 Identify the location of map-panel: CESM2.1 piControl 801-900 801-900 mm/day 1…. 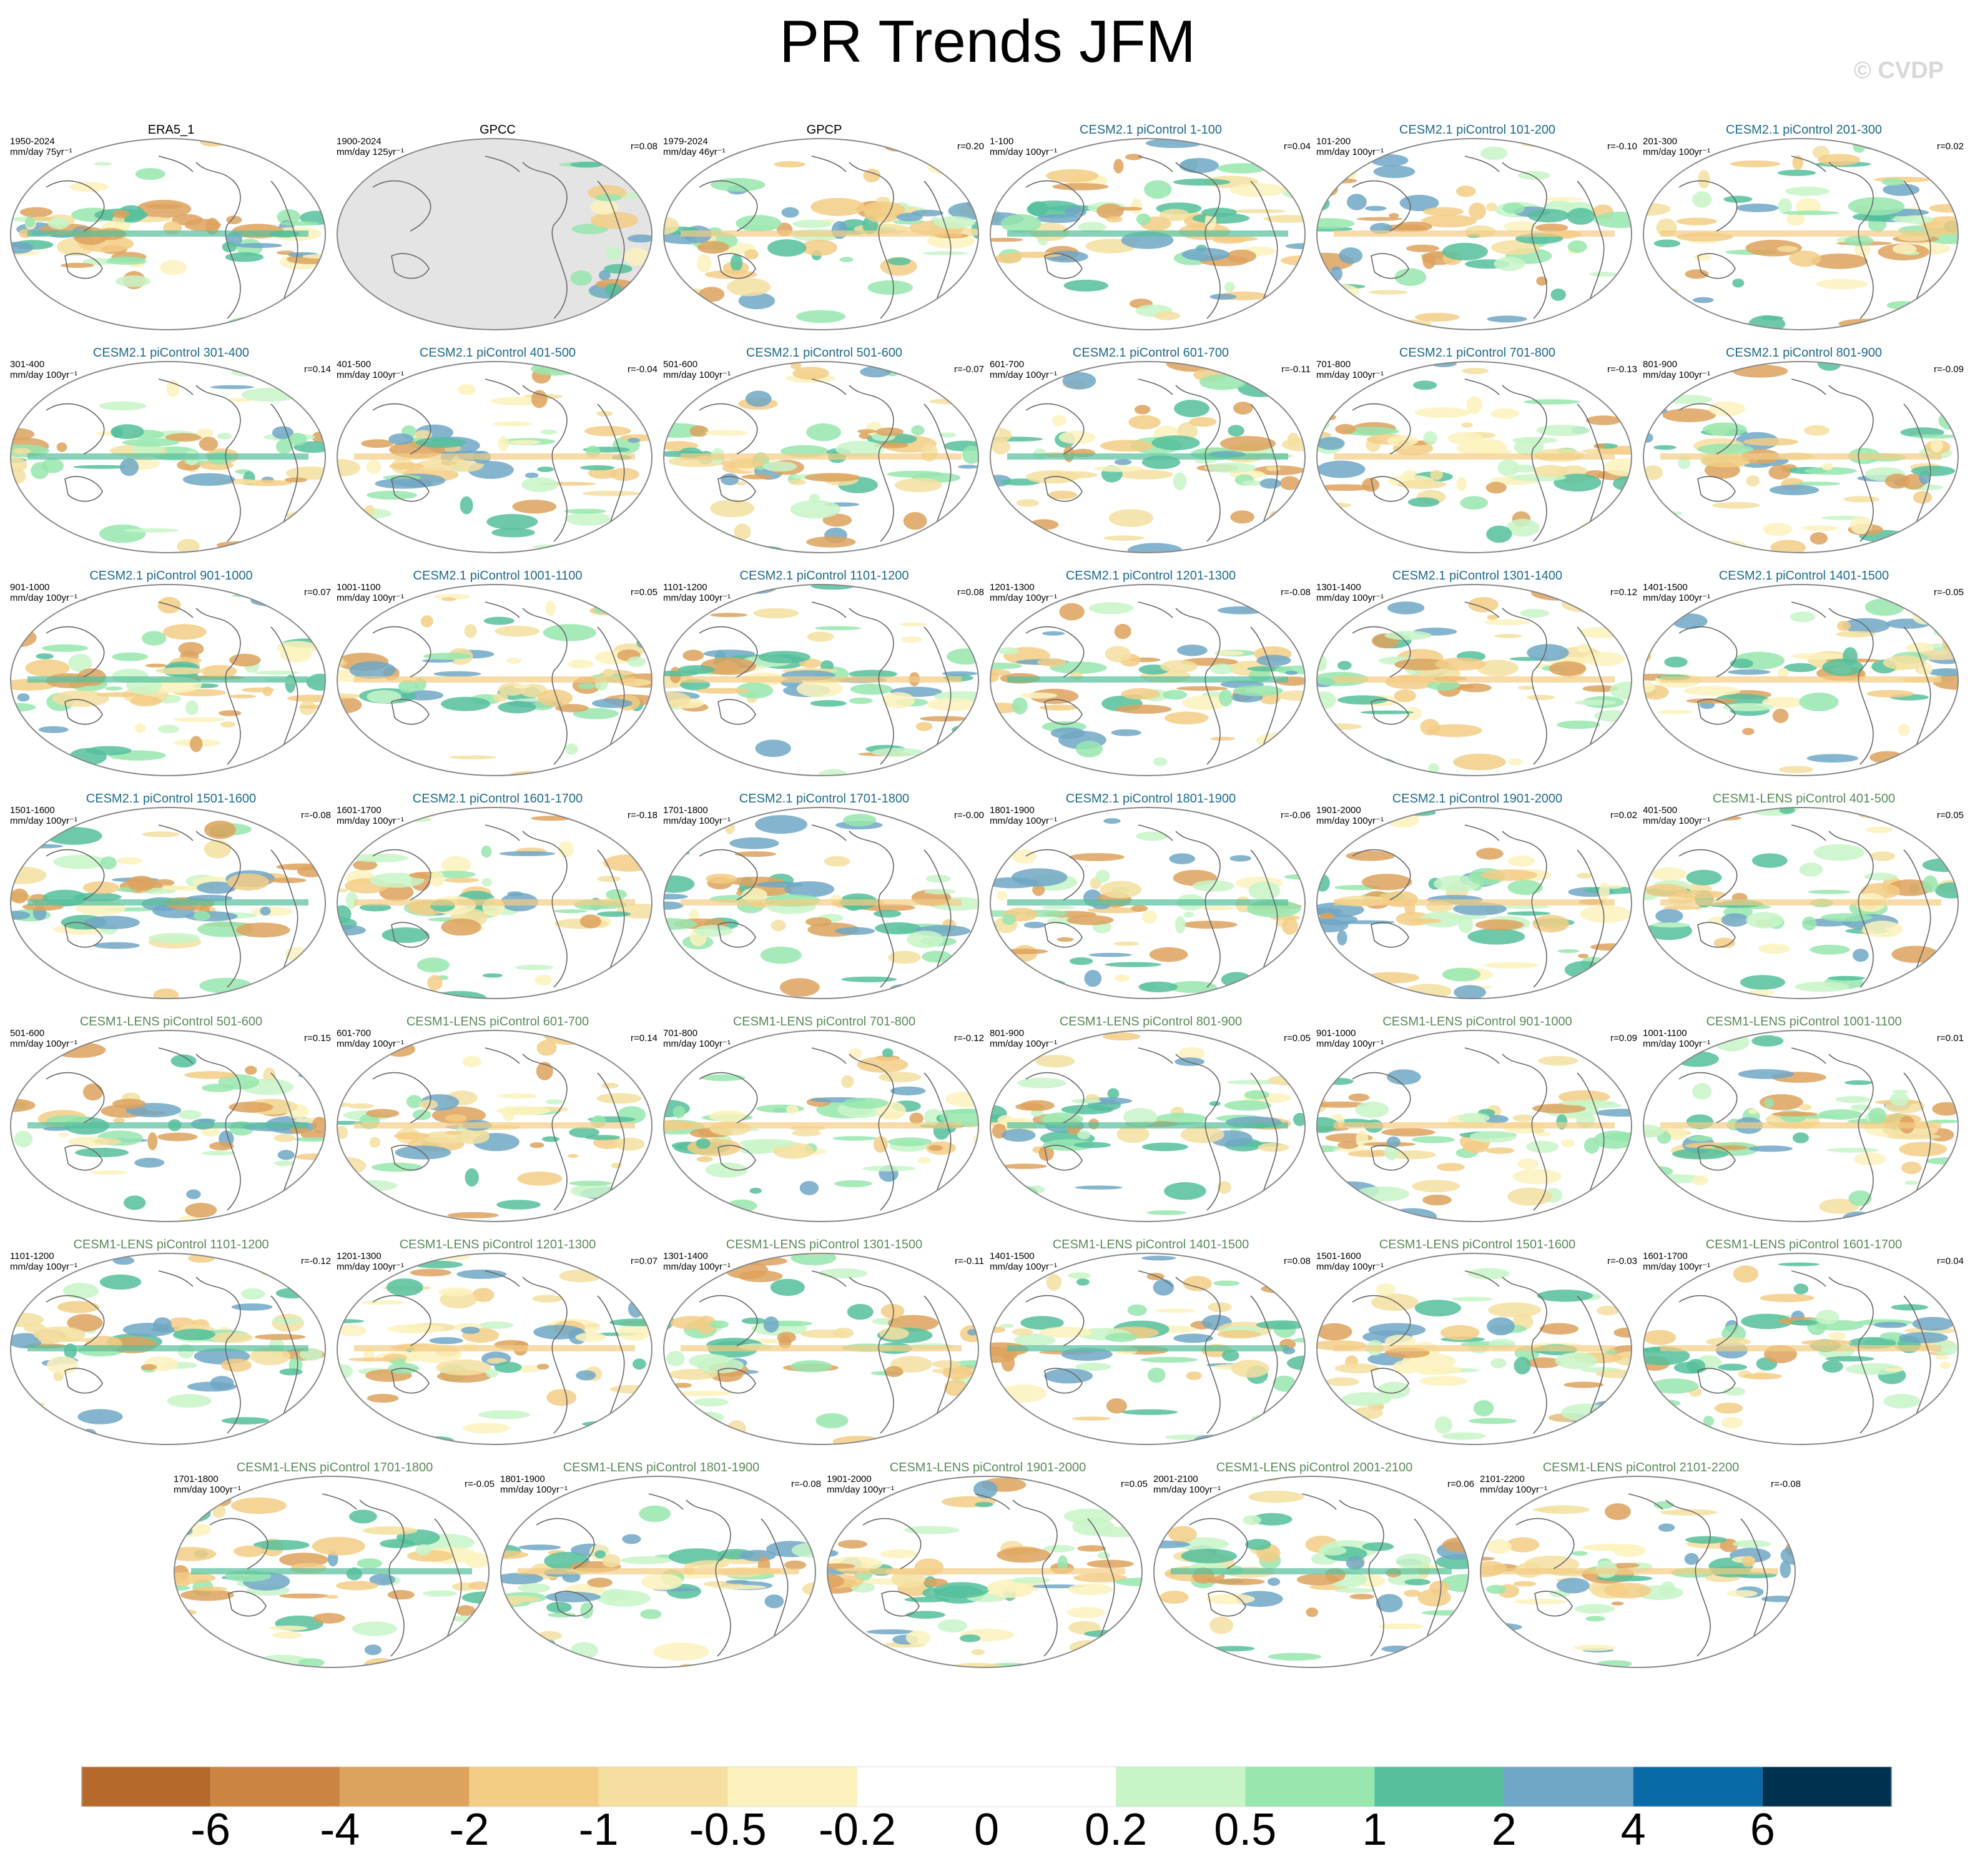
(1804, 451).